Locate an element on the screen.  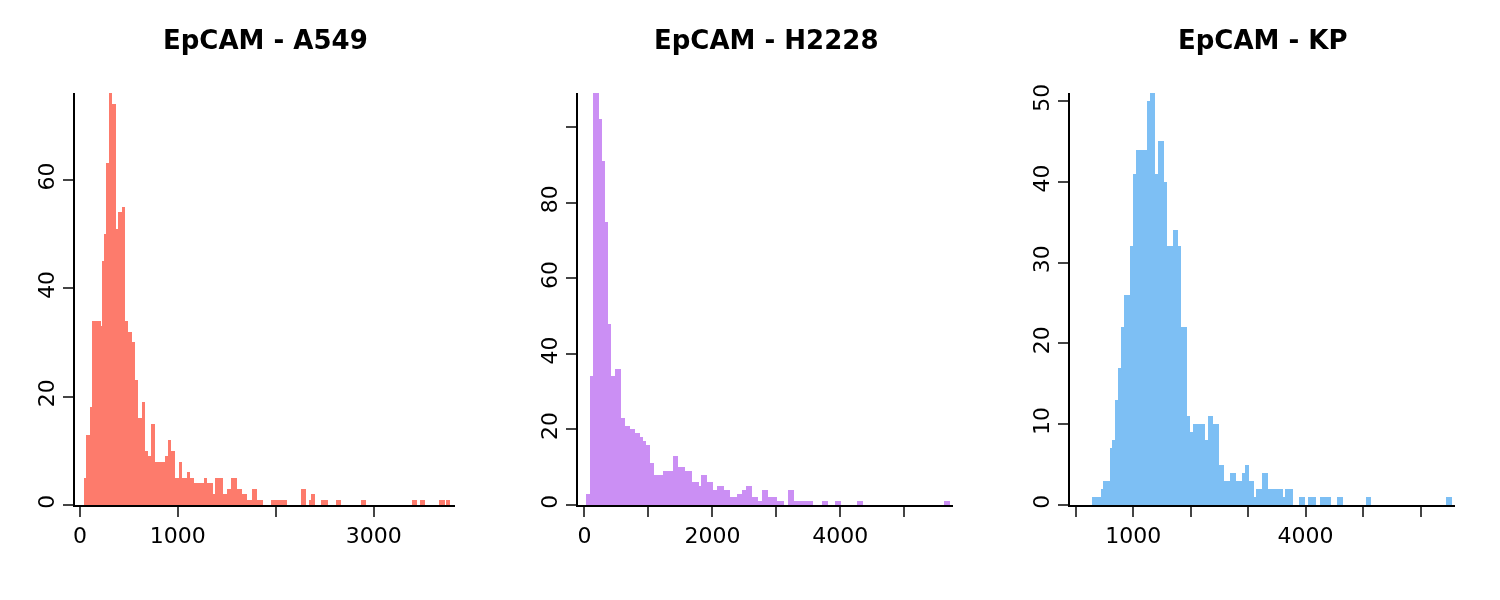
y-tick-label: 30 is located at coordinates (1042, 259).